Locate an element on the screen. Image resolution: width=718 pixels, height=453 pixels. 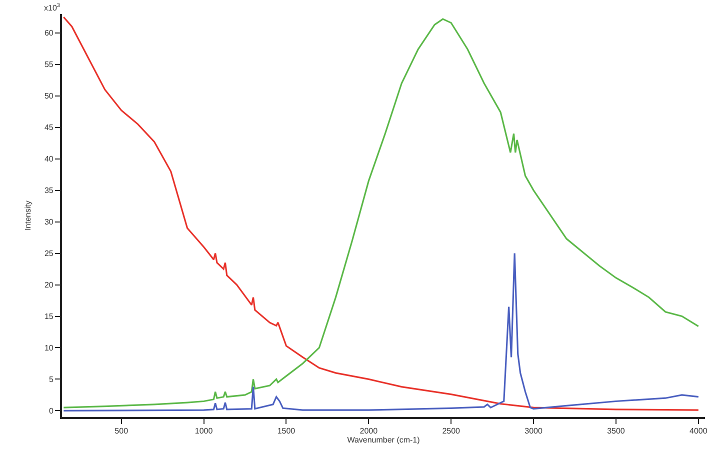
y-tick-label: 10 is located at coordinates (49, 348).